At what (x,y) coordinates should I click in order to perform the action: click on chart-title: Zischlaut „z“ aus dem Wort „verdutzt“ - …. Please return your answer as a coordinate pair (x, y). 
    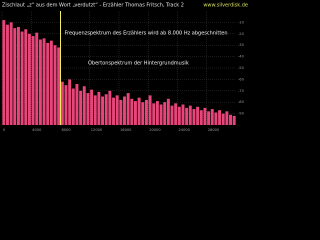
    Looking at the image, I should click on (93, 6).